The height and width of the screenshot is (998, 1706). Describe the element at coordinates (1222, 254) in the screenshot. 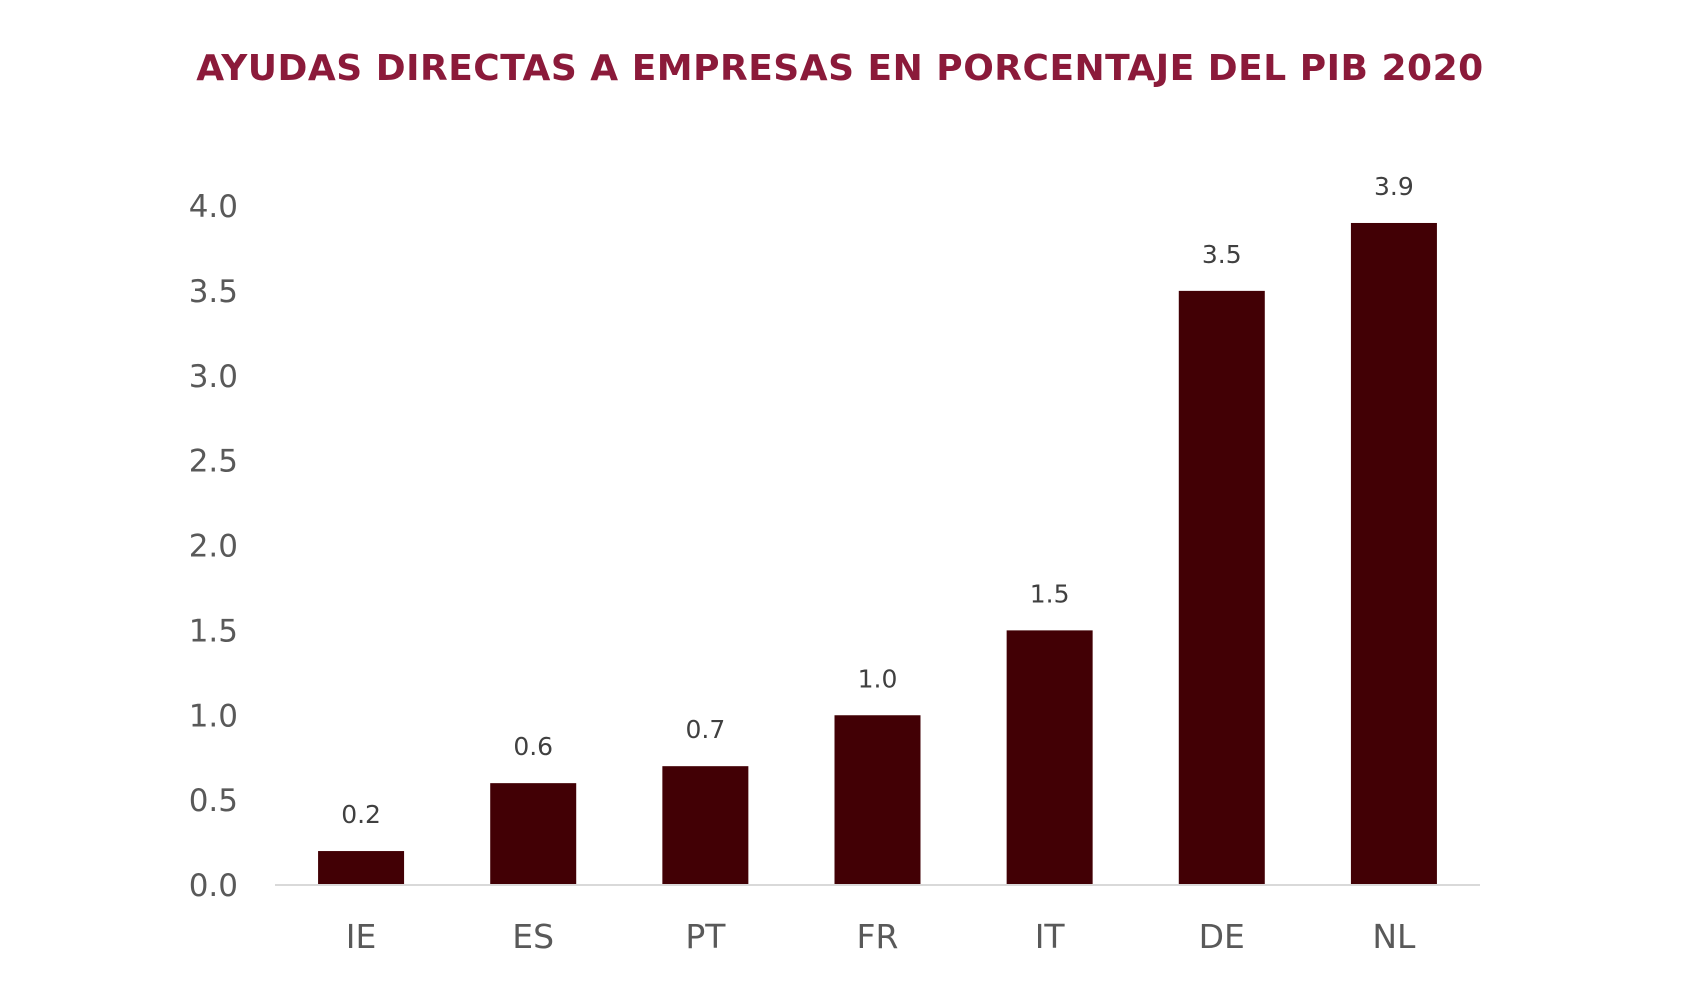

I see `data-label-de: 3.5` at that location.